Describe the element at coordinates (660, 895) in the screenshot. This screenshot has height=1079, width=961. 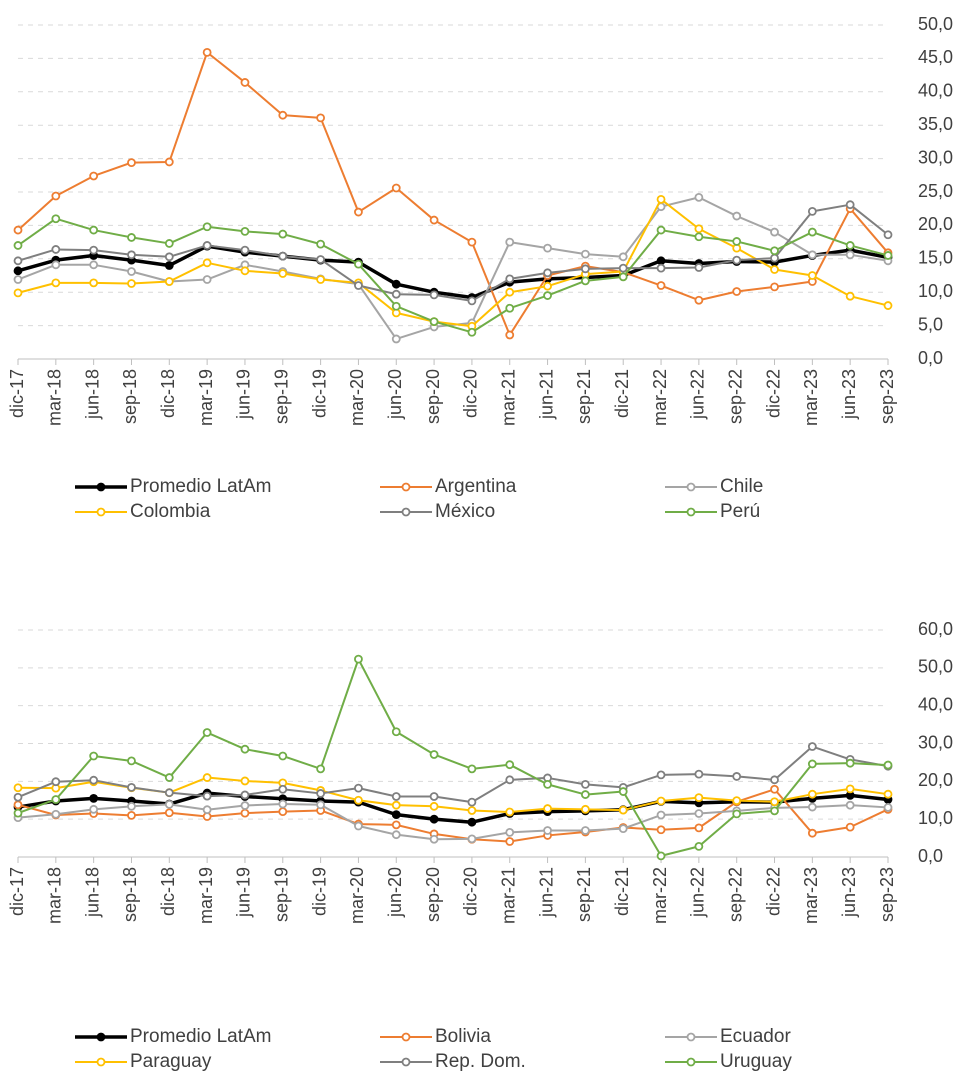
I see `x-tick-label: mar-22` at that location.